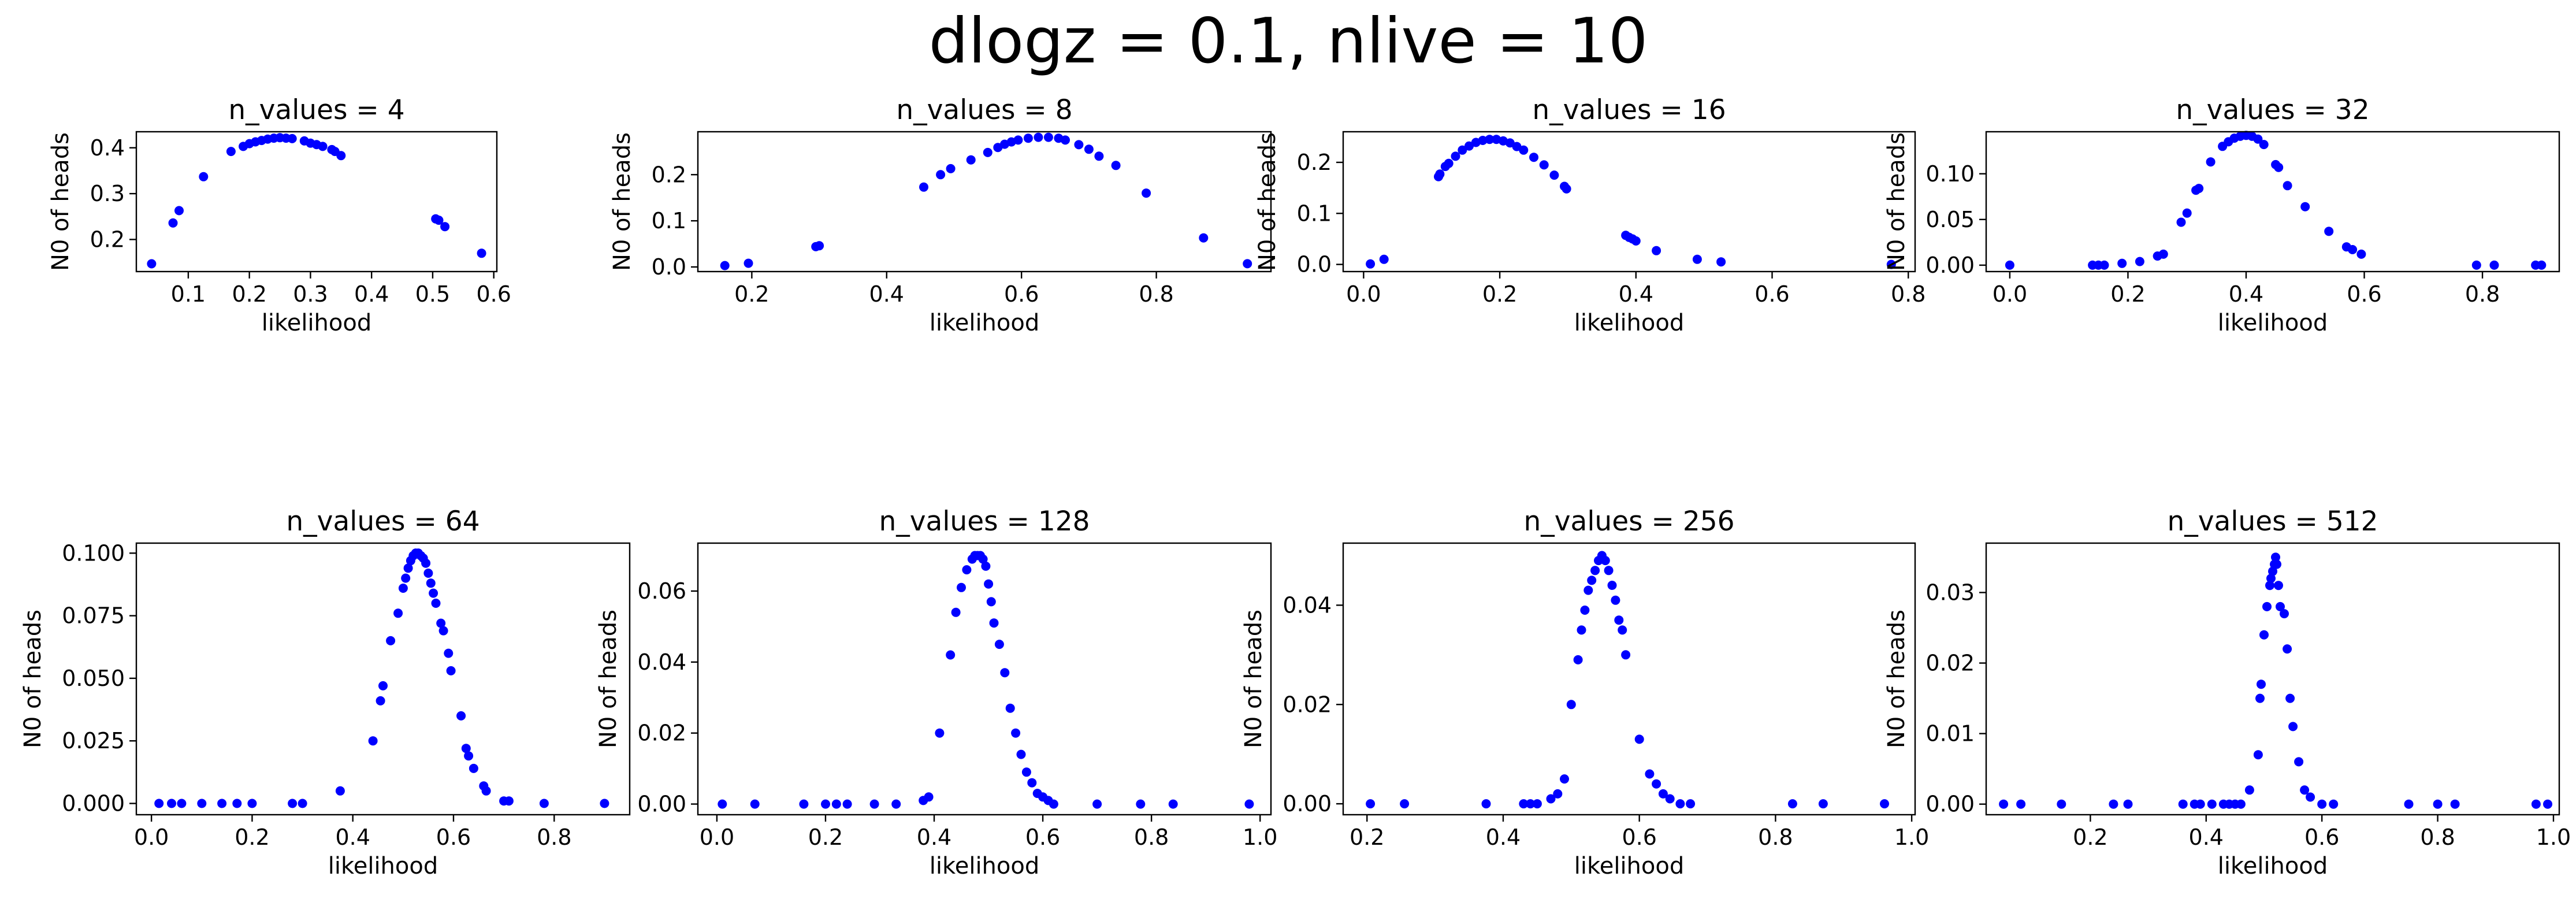  I want to click on y-tick-label: 0.03, so click(1950, 592).